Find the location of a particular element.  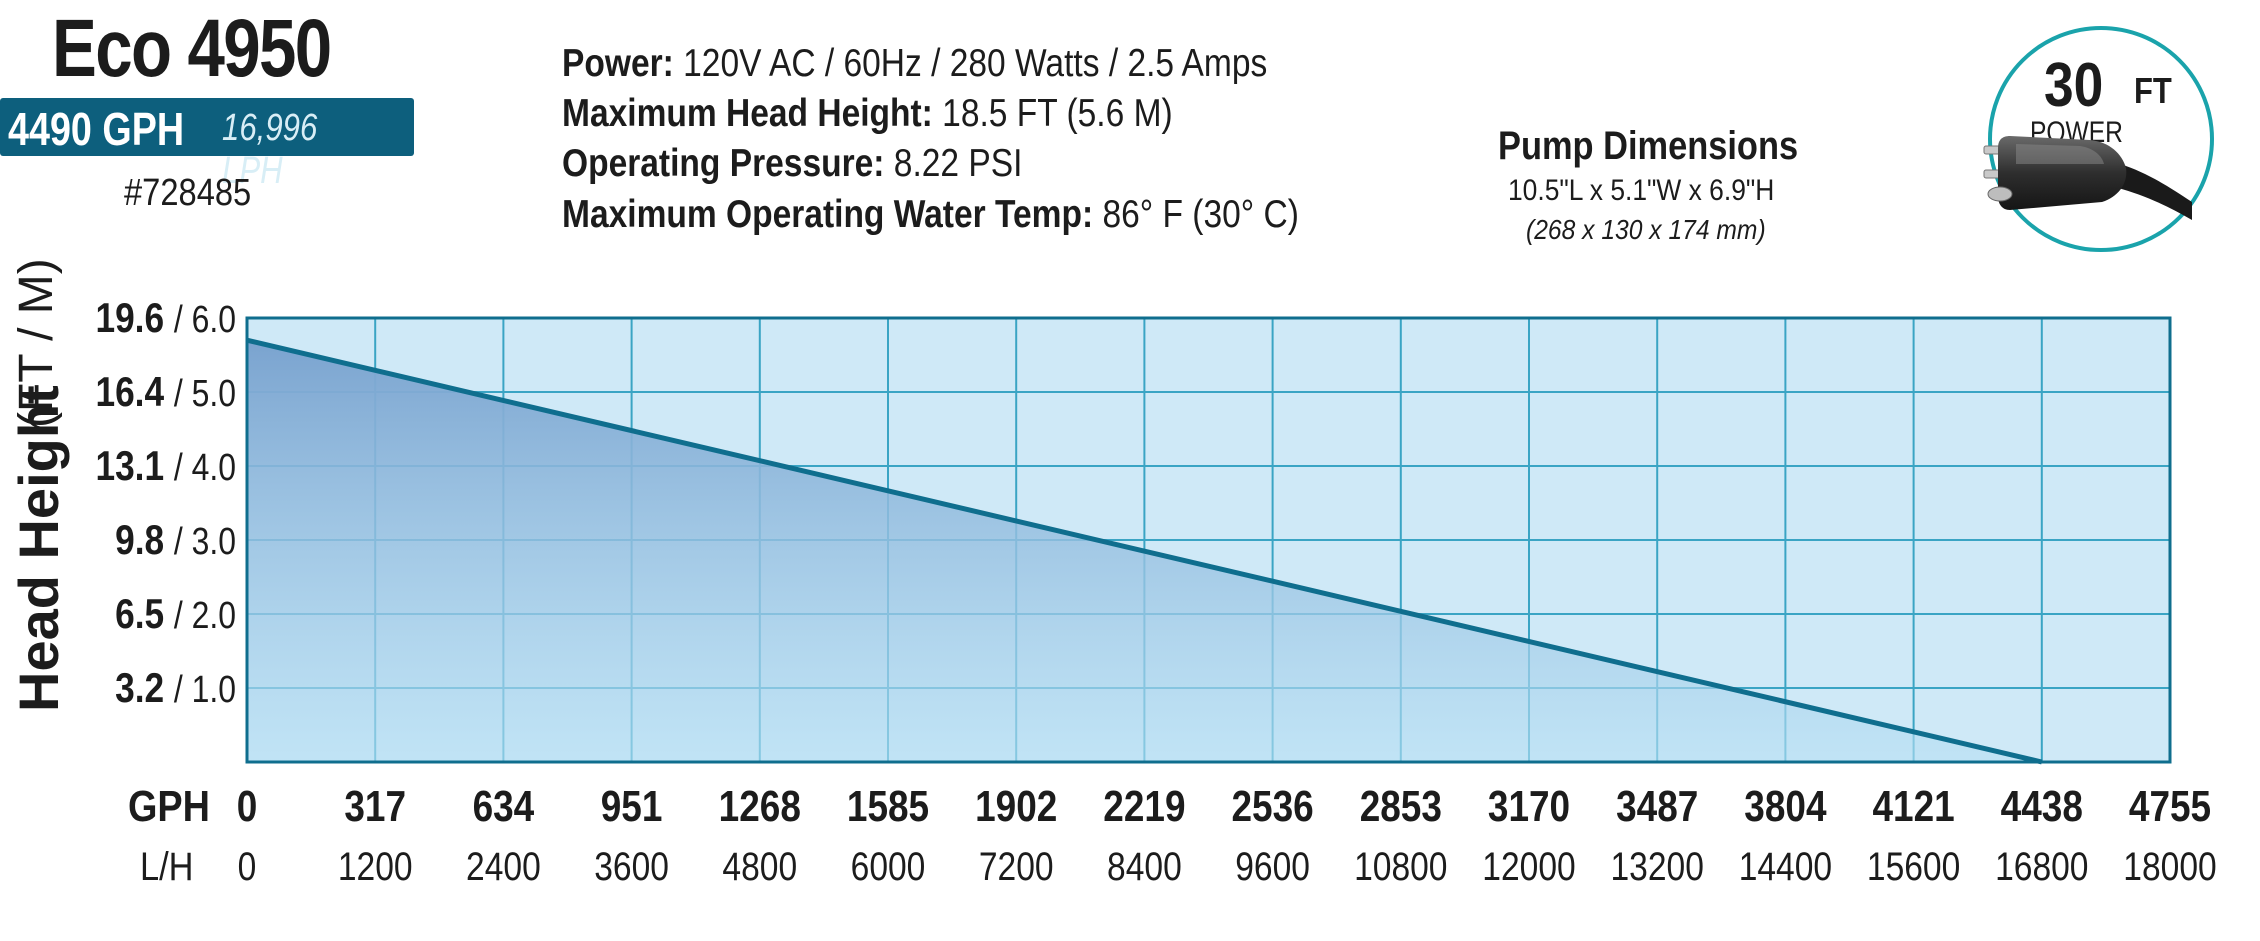

y-axis-label: Head Height is located at coordinates (38, 548).